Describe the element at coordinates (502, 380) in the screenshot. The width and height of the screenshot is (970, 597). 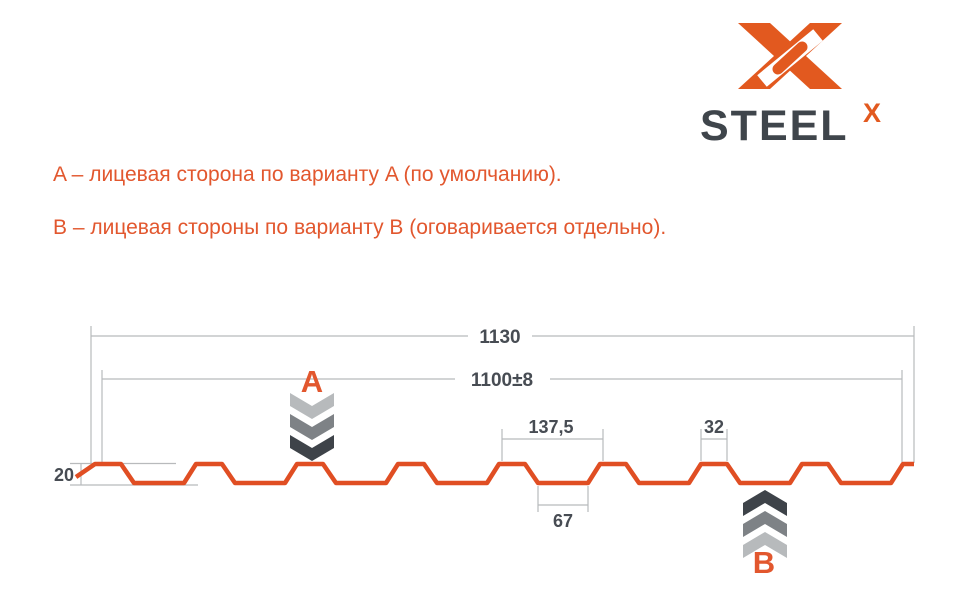
I see `dim-working-label: 1100±8` at that location.